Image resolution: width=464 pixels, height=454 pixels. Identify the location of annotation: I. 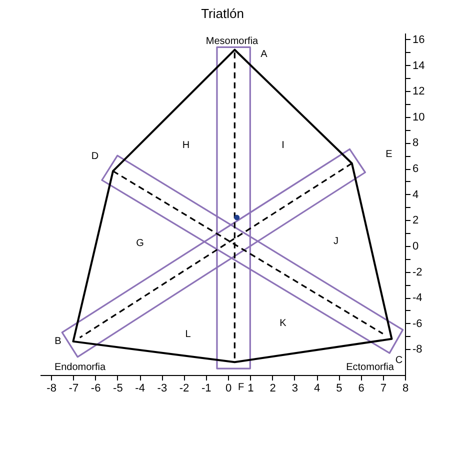
(283, 145).